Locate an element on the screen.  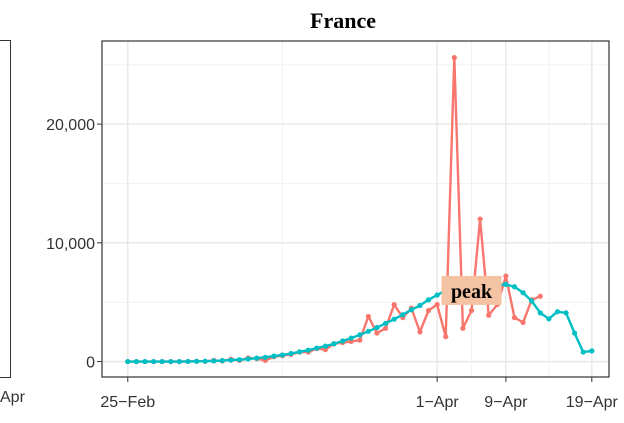
peak-label-box is located at coordinates (471, 290).